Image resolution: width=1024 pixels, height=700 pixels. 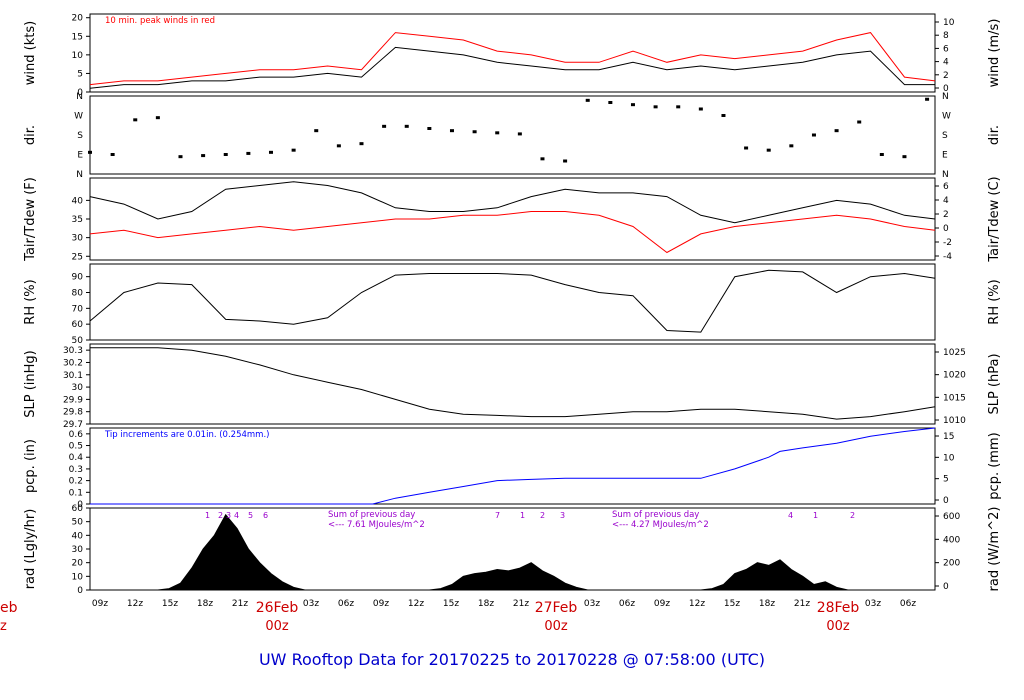 What do you see at coordinates (951, 517) in the screenshot?
I see `ytick-right-label-rad: 600` at bounding box center [951, 517].